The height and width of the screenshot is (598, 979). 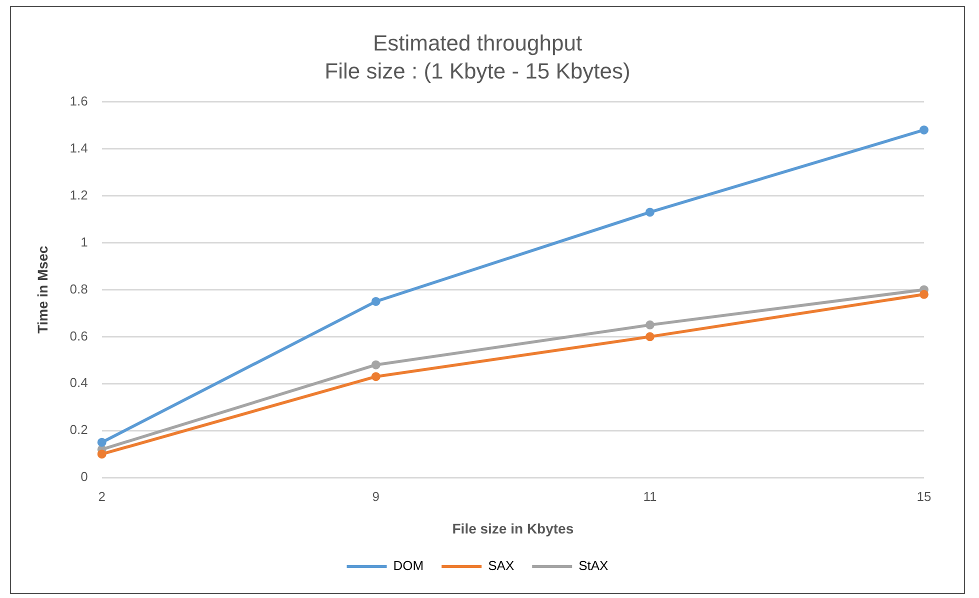 What do you see at coordinates (924, 496) in the screenshot?
I see `x-tick-label: 15` at bounding box center [924, 496].